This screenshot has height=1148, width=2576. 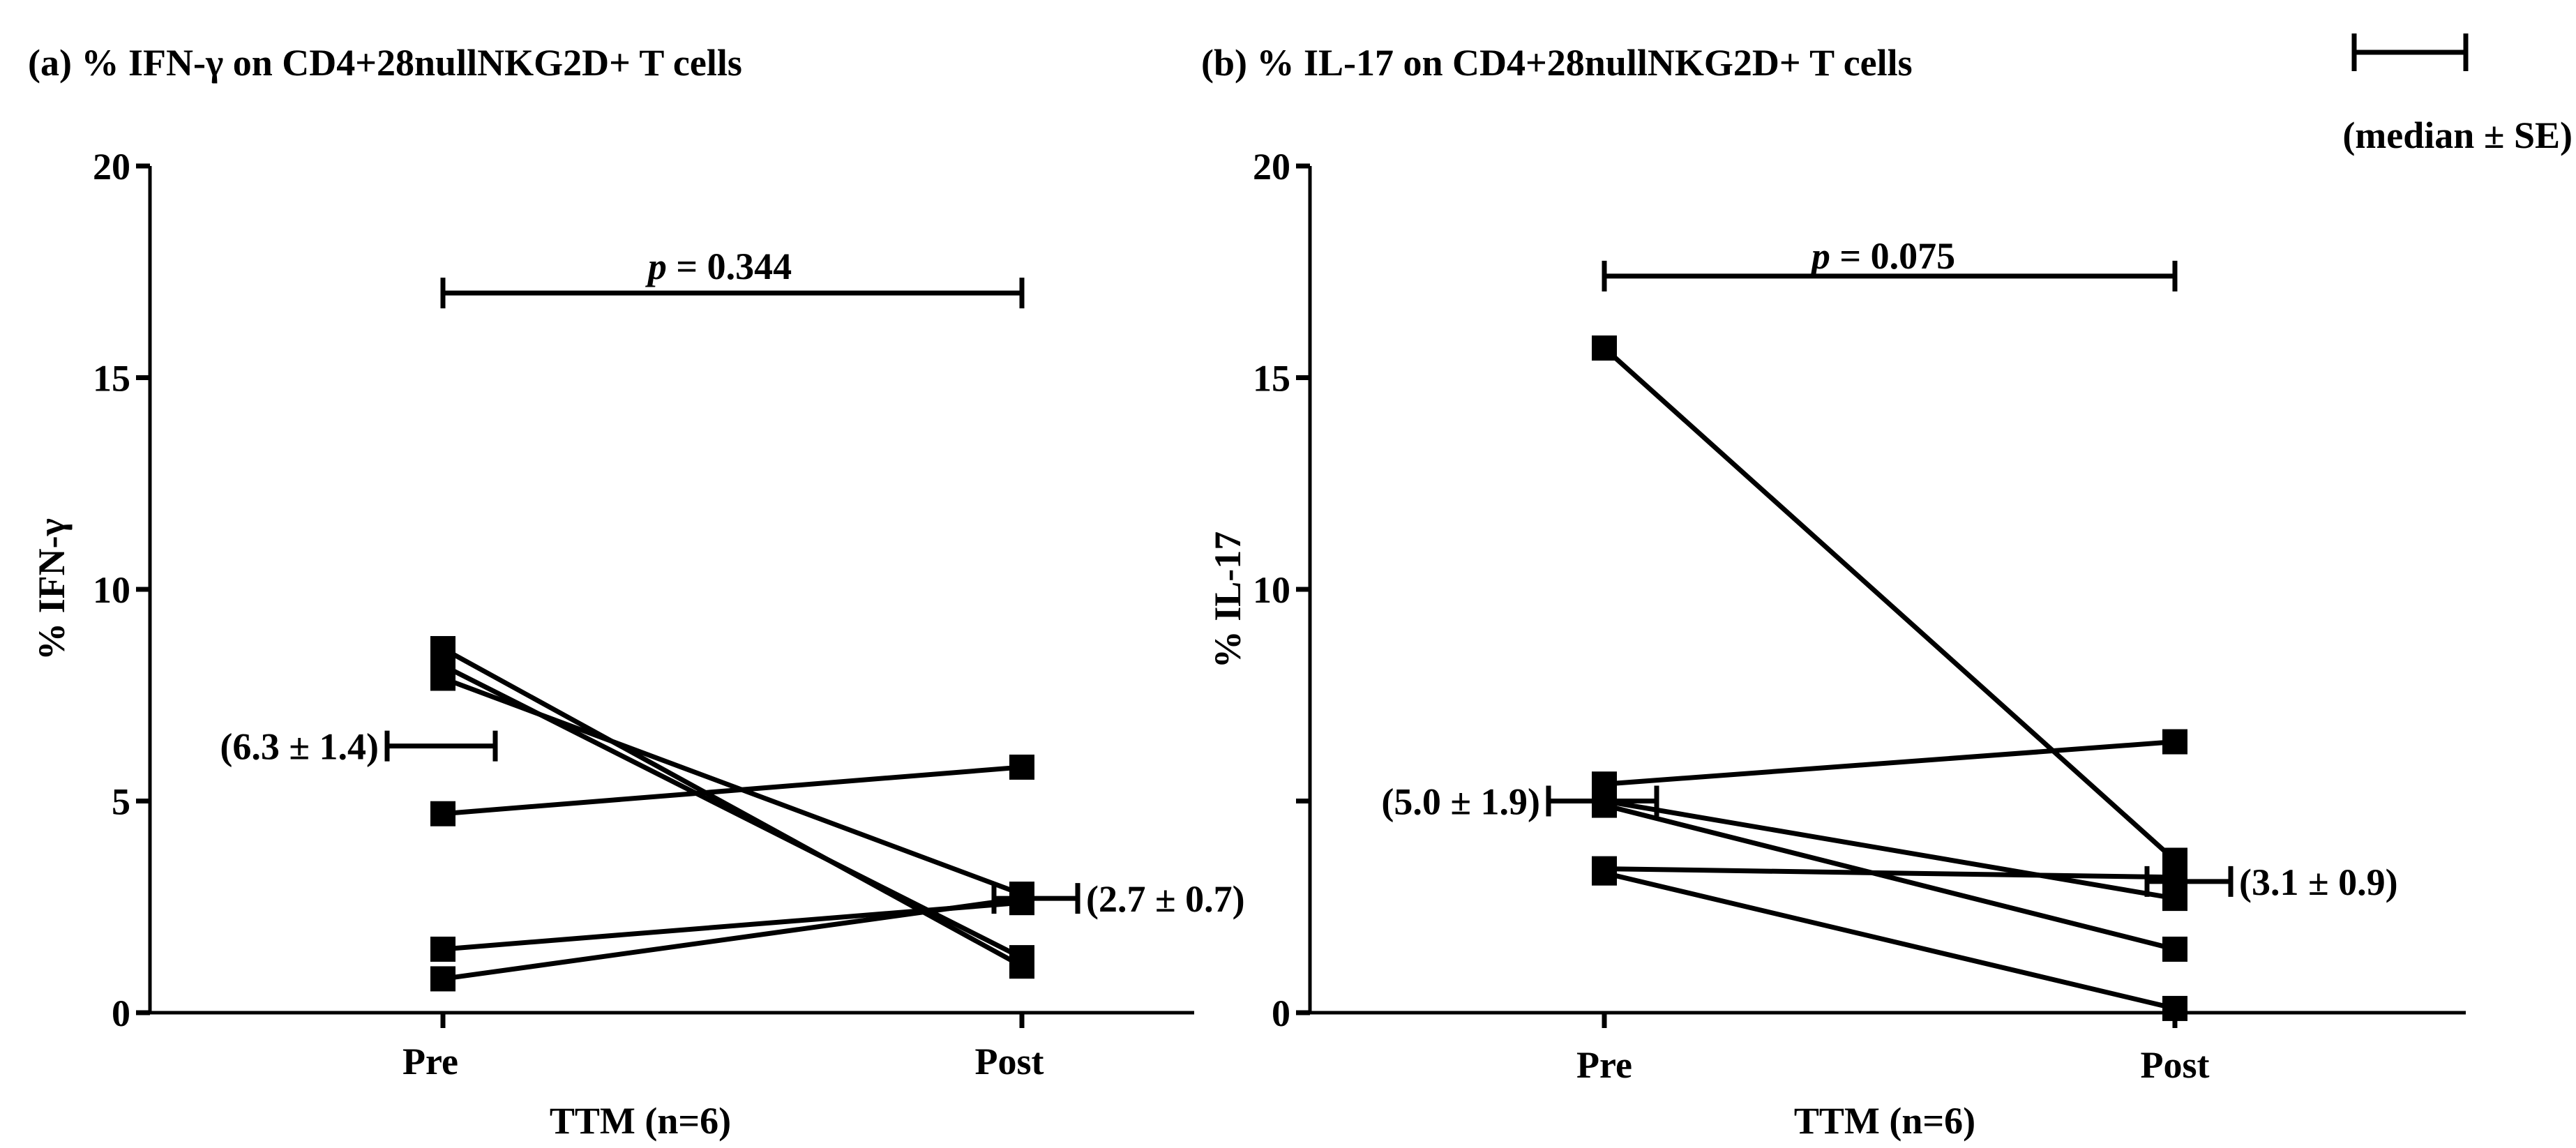 I want to click on panel-b-ytick-label: 0, so click(x=1281, y=1013).